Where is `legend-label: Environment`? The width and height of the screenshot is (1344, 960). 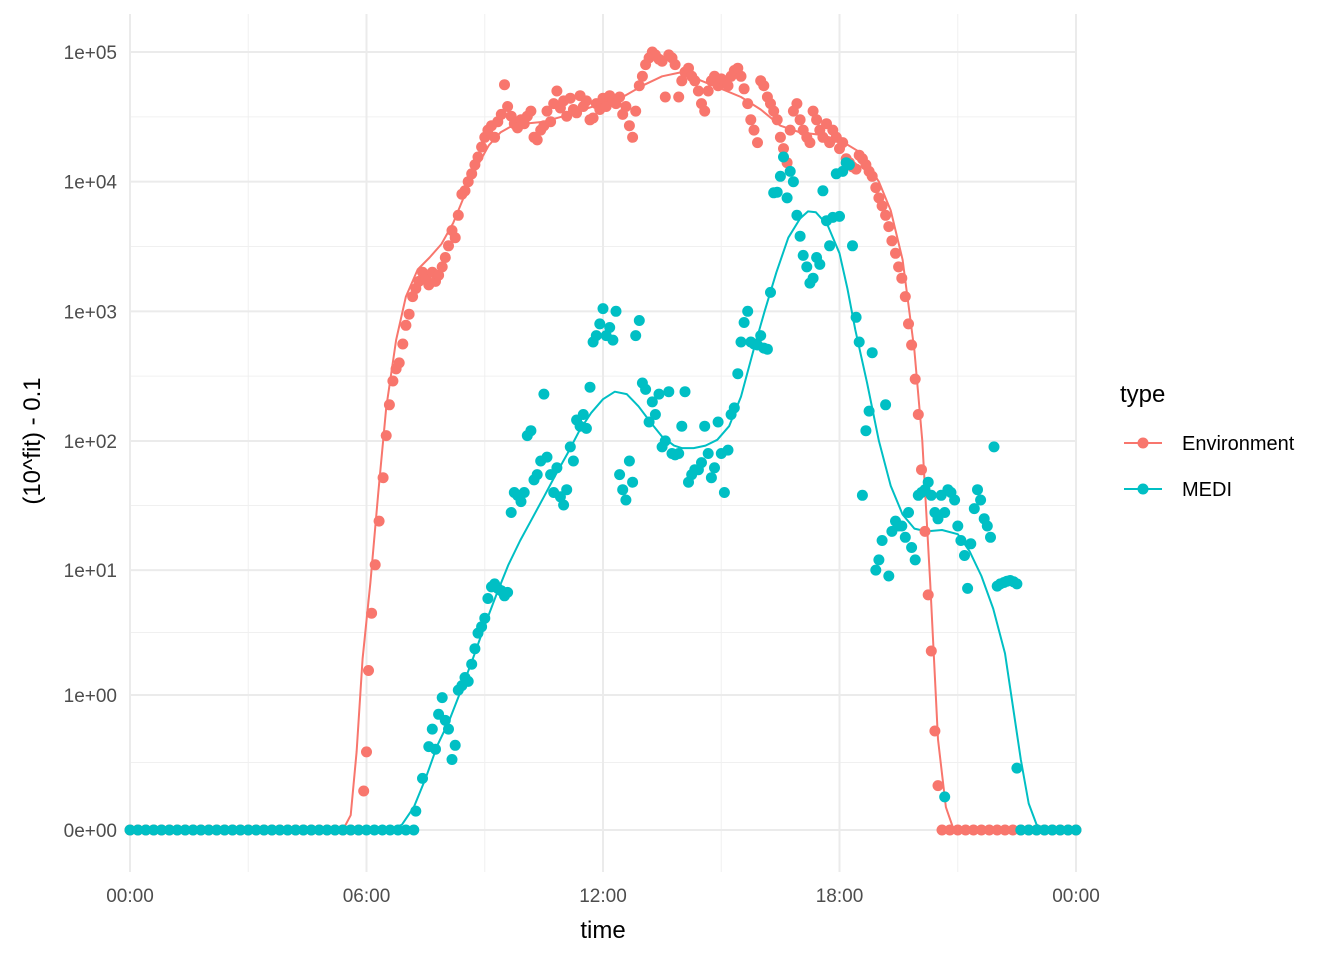 legend-label: Environment is located at coordinates (1238, 444).